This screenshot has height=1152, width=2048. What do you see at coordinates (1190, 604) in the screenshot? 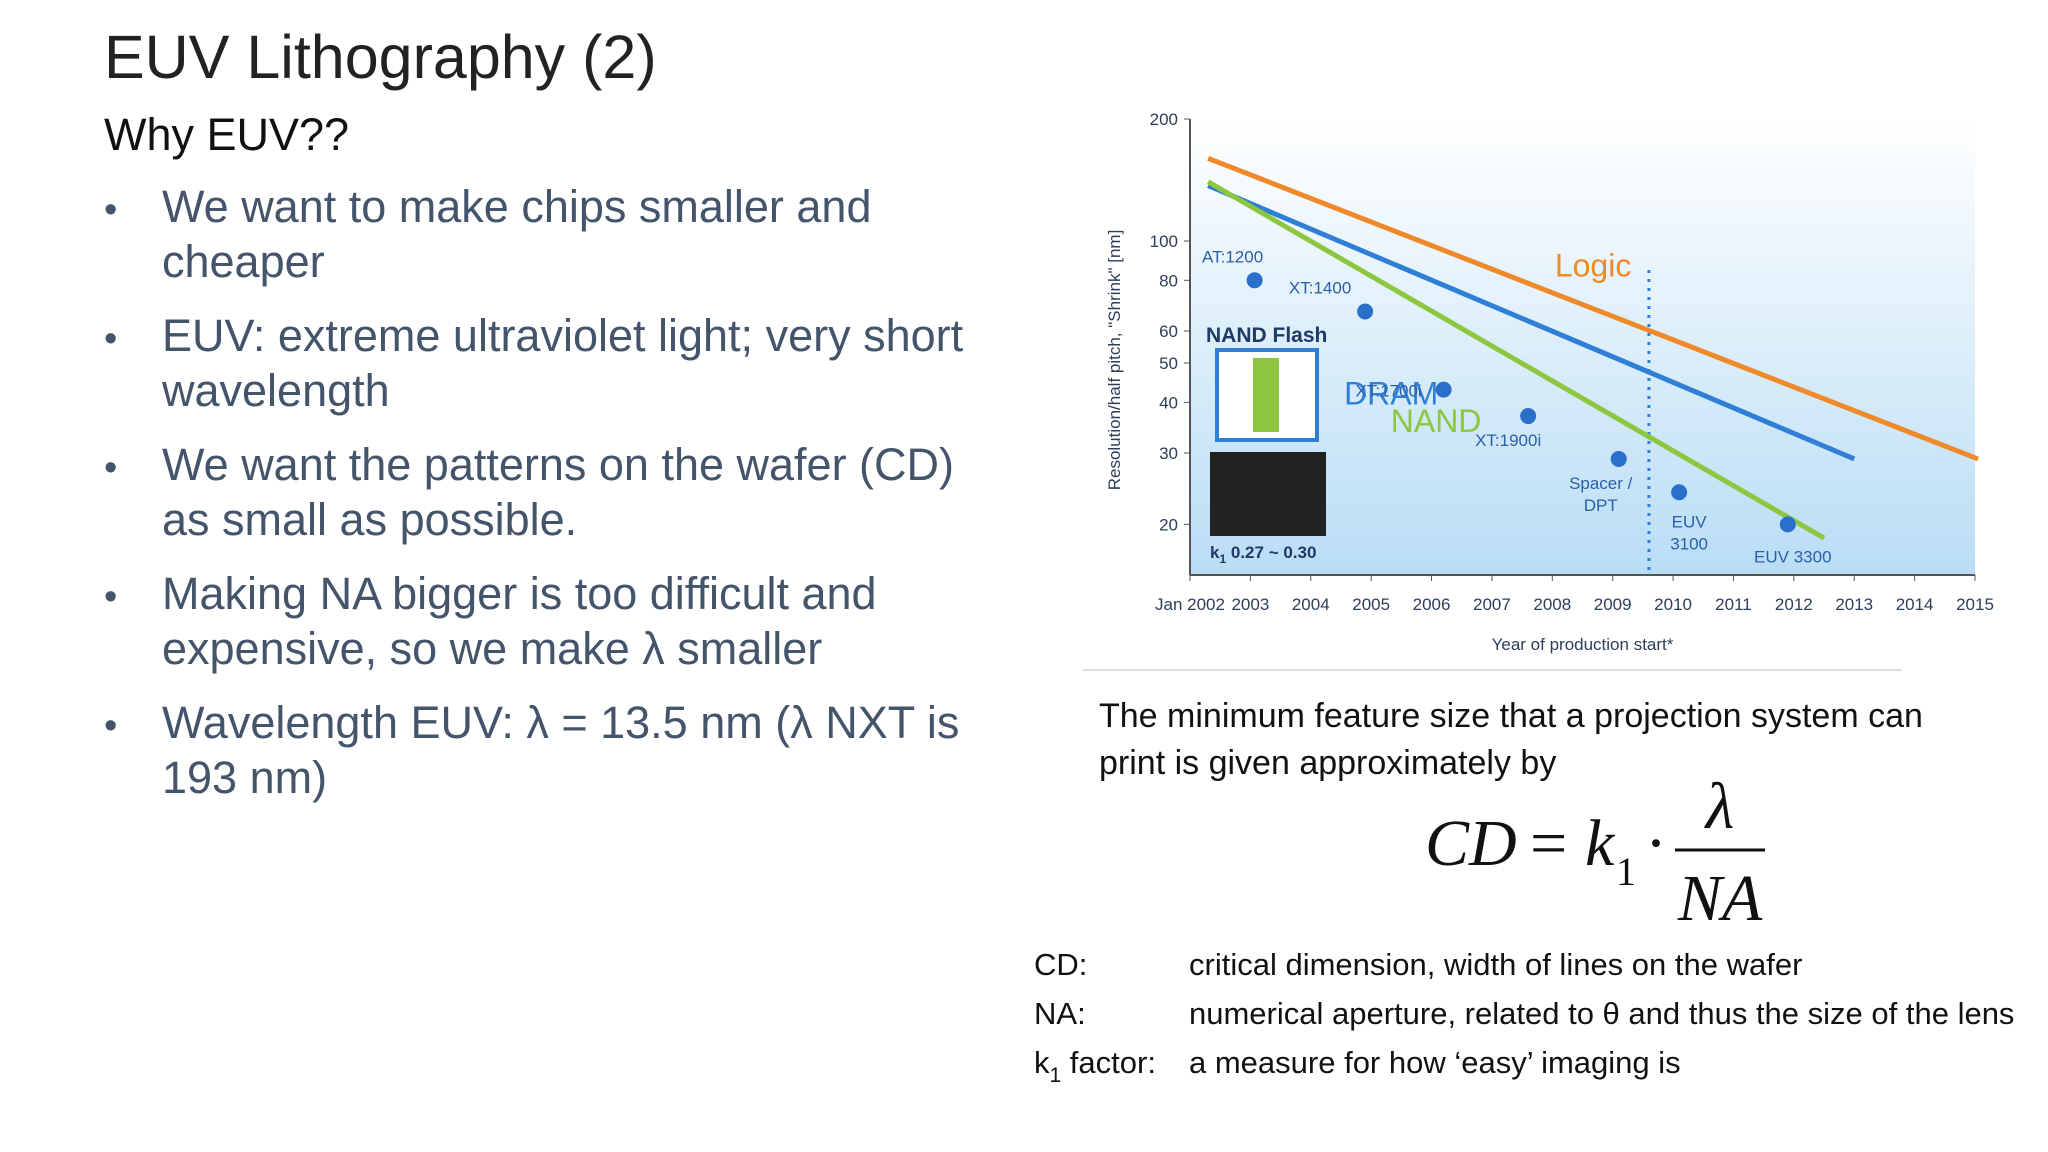
I see `x-tick-label: Jan 2002` at bounding box center [1190, 604].